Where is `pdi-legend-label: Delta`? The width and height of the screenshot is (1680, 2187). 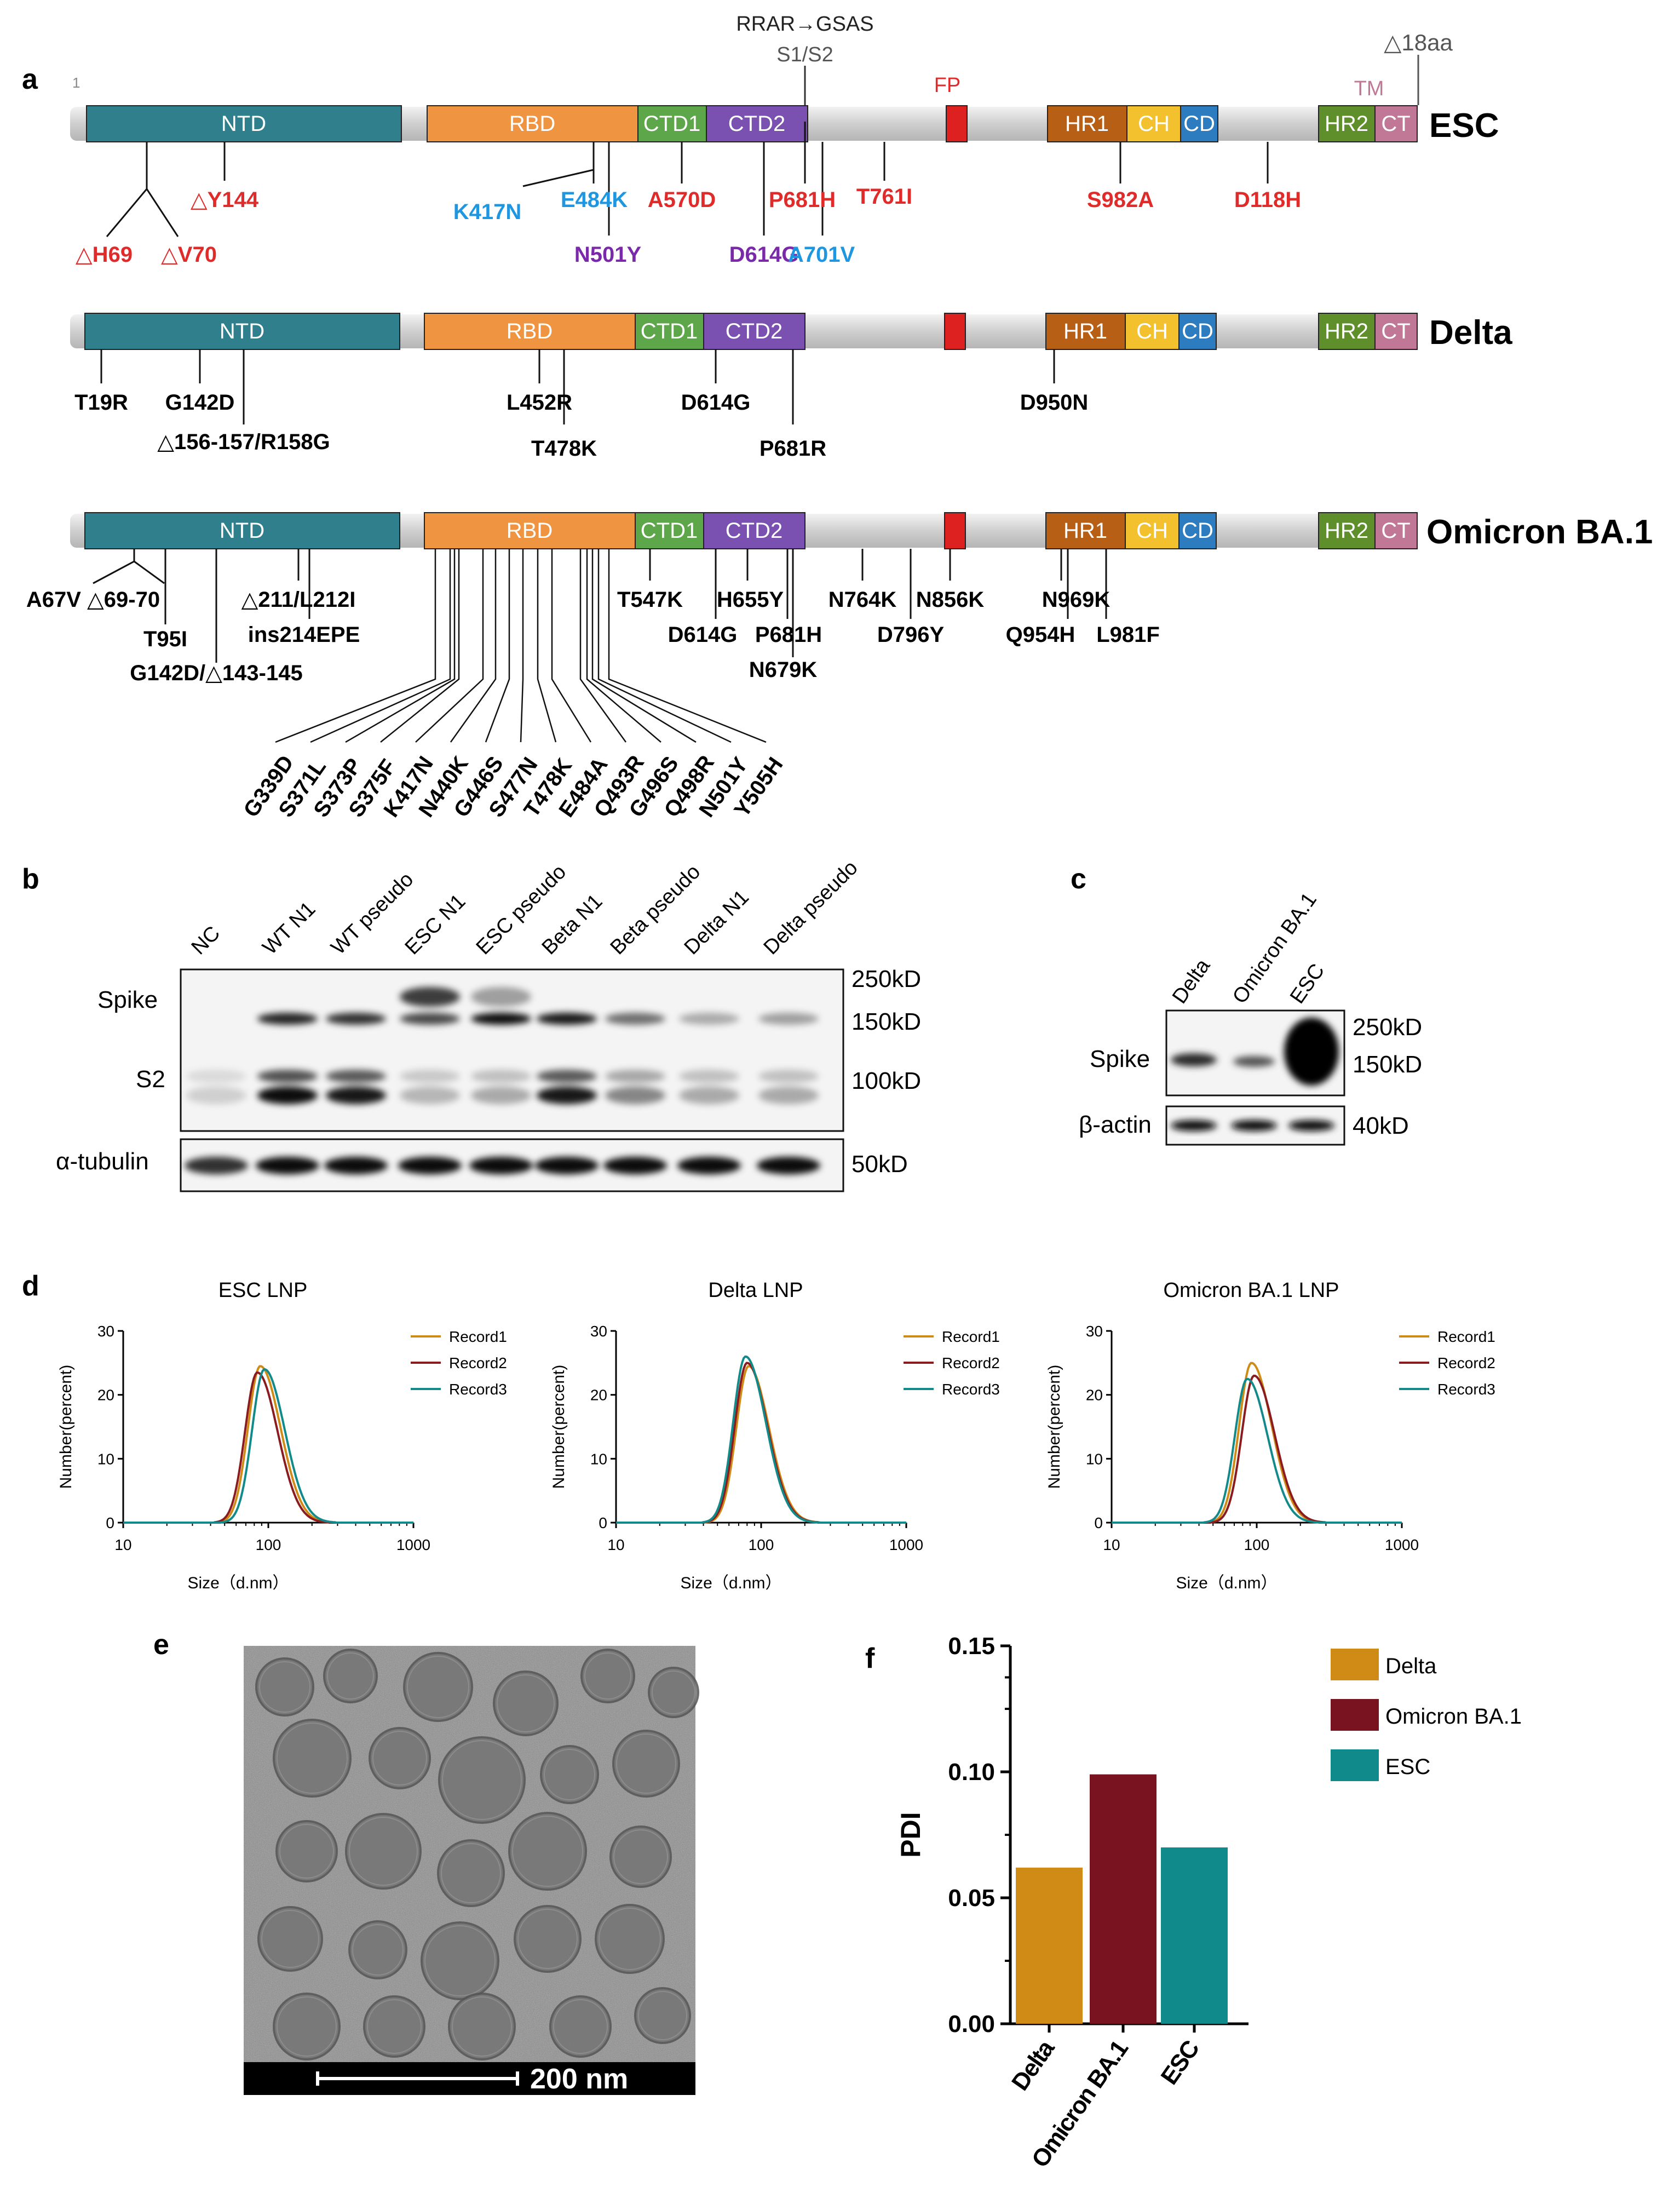
pdi-legend-label: Delta is located at coordinates (1411, 1666).